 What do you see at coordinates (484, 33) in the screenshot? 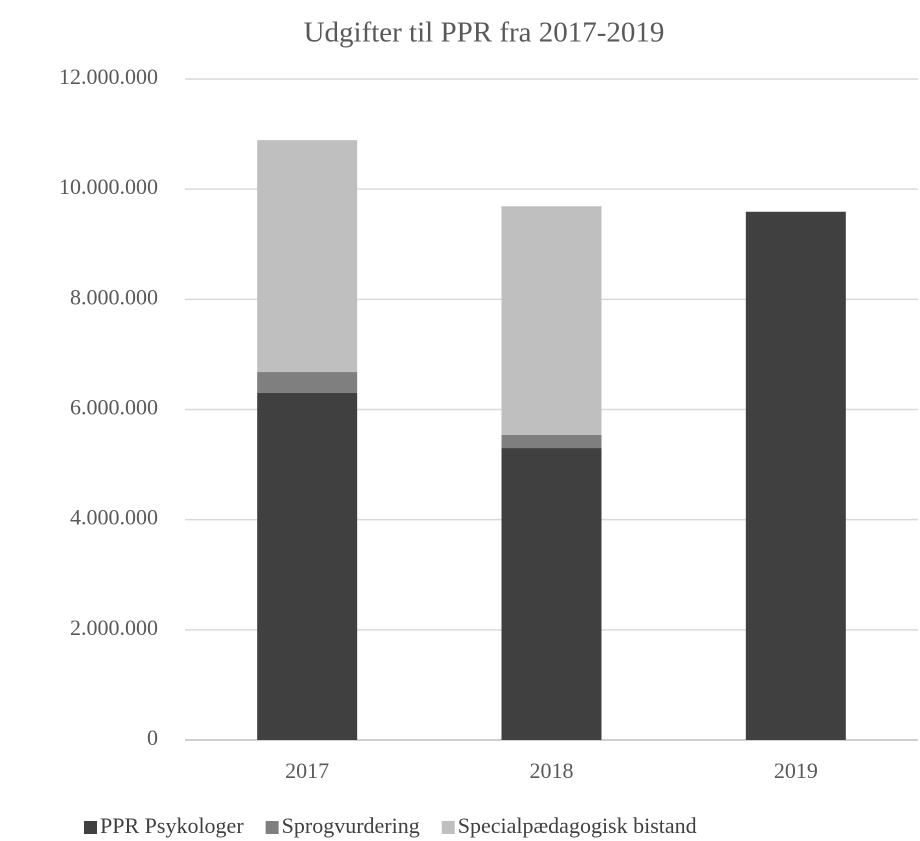
I see `chart-title: Udgifter til PPR fra 2017-2019` at bounding box center [484, 33].